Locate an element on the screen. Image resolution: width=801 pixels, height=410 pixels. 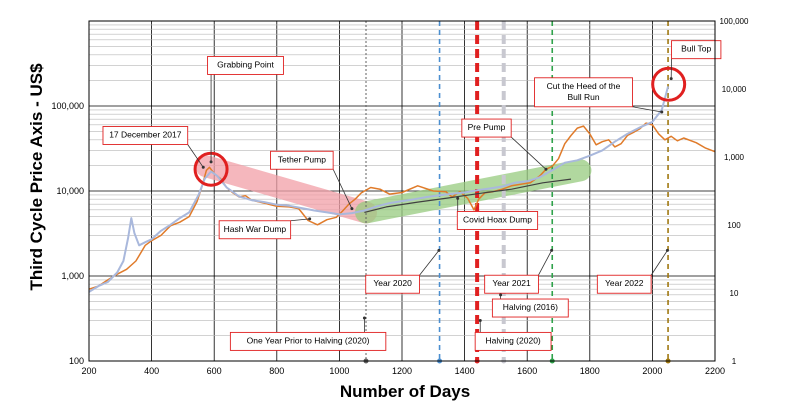
annotation-label: Cut the Heed of the is located at coordinates (584, 86).